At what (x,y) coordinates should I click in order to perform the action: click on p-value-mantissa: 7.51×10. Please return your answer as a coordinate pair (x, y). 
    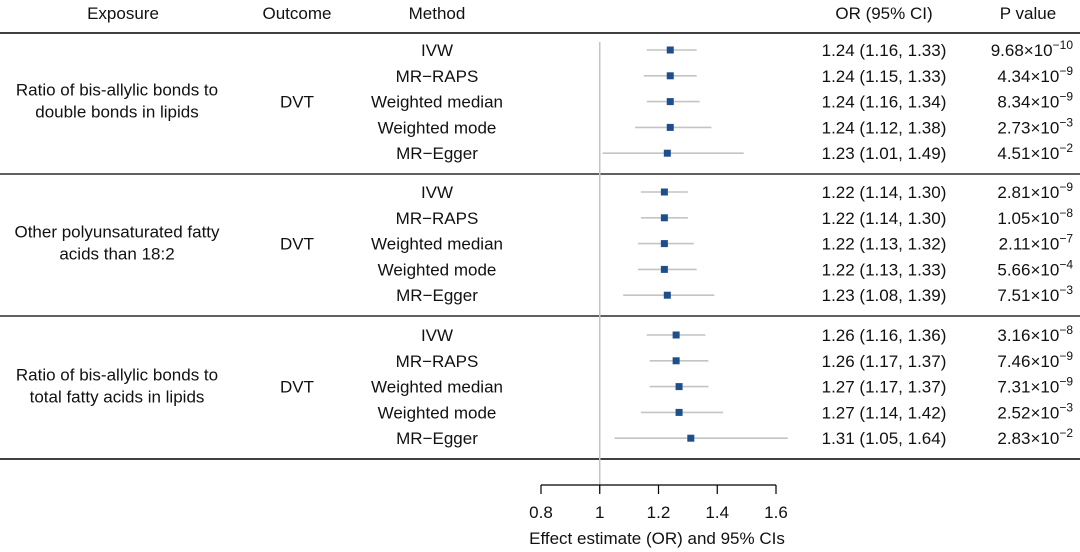
    Looking at the image, I should click on (1028, 295).